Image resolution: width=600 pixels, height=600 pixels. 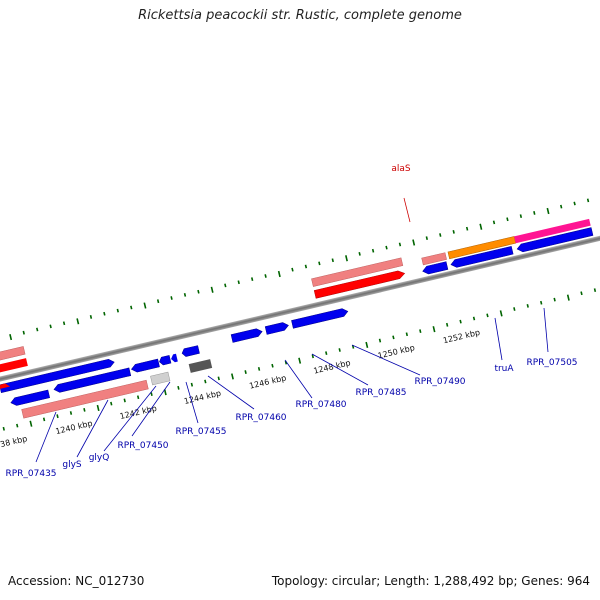 What do you see at coordinates (504, 369) in the screenshot?
I see `gene-label: truA` at bounding box center [504, 369].